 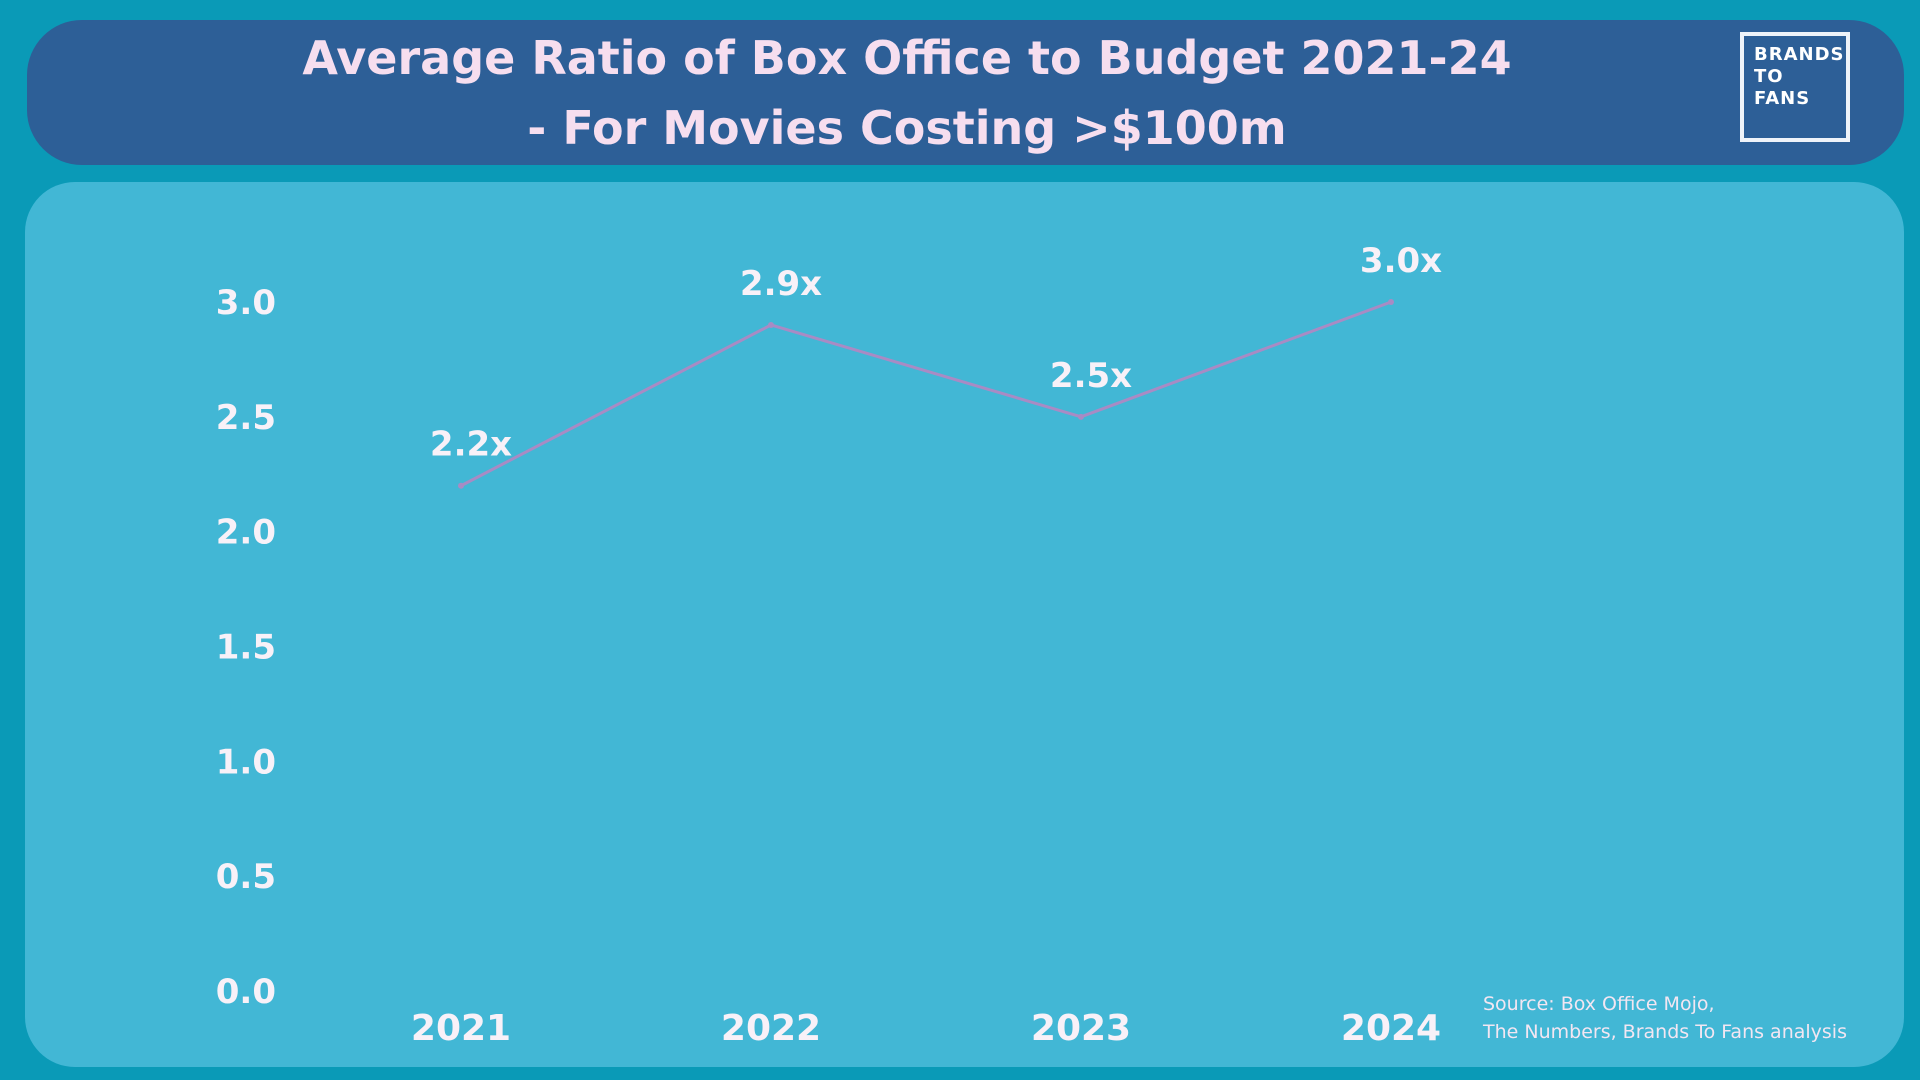 What do you see at coordinates (926, 1028) in the screenshot?
I see `x-axis-ticks: 2021 2022 2023 2024` at bounding box center [926, 1028].